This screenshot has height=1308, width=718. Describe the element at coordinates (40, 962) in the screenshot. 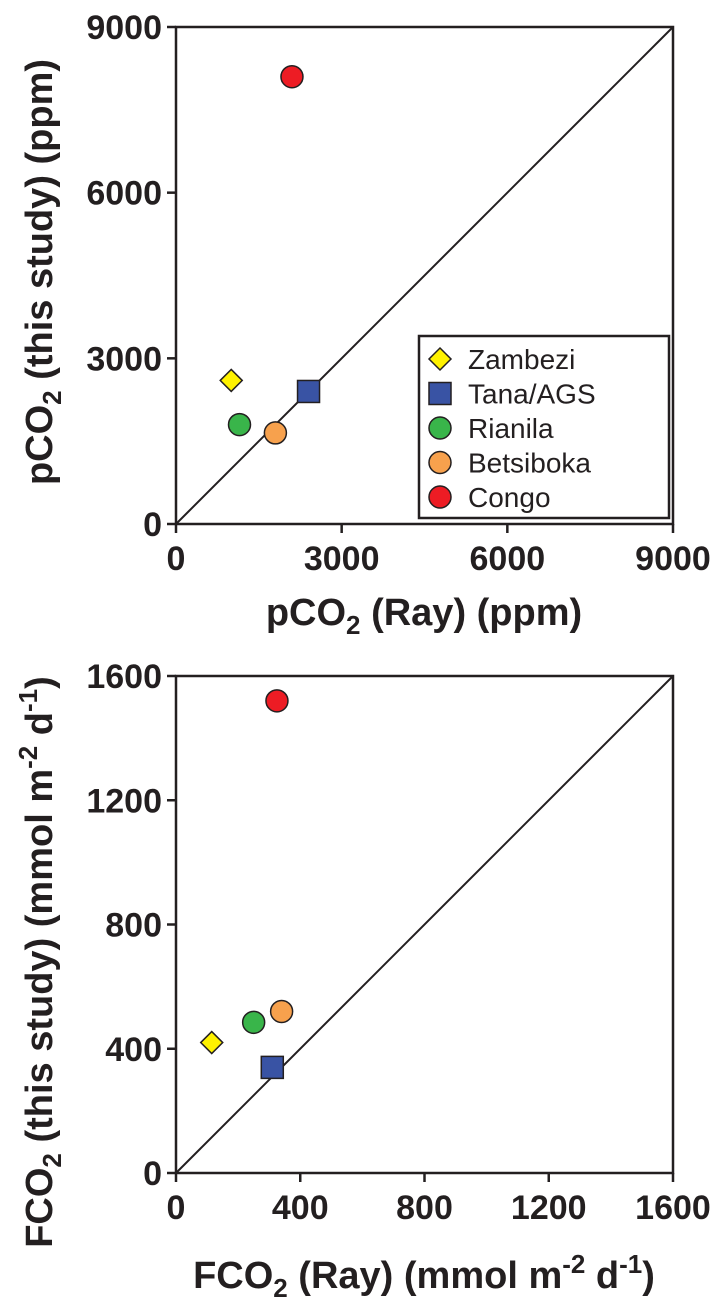

I see `fco2-y-axis-label: FCO2 (this study) (mmol m-2 d-1)` at that location.